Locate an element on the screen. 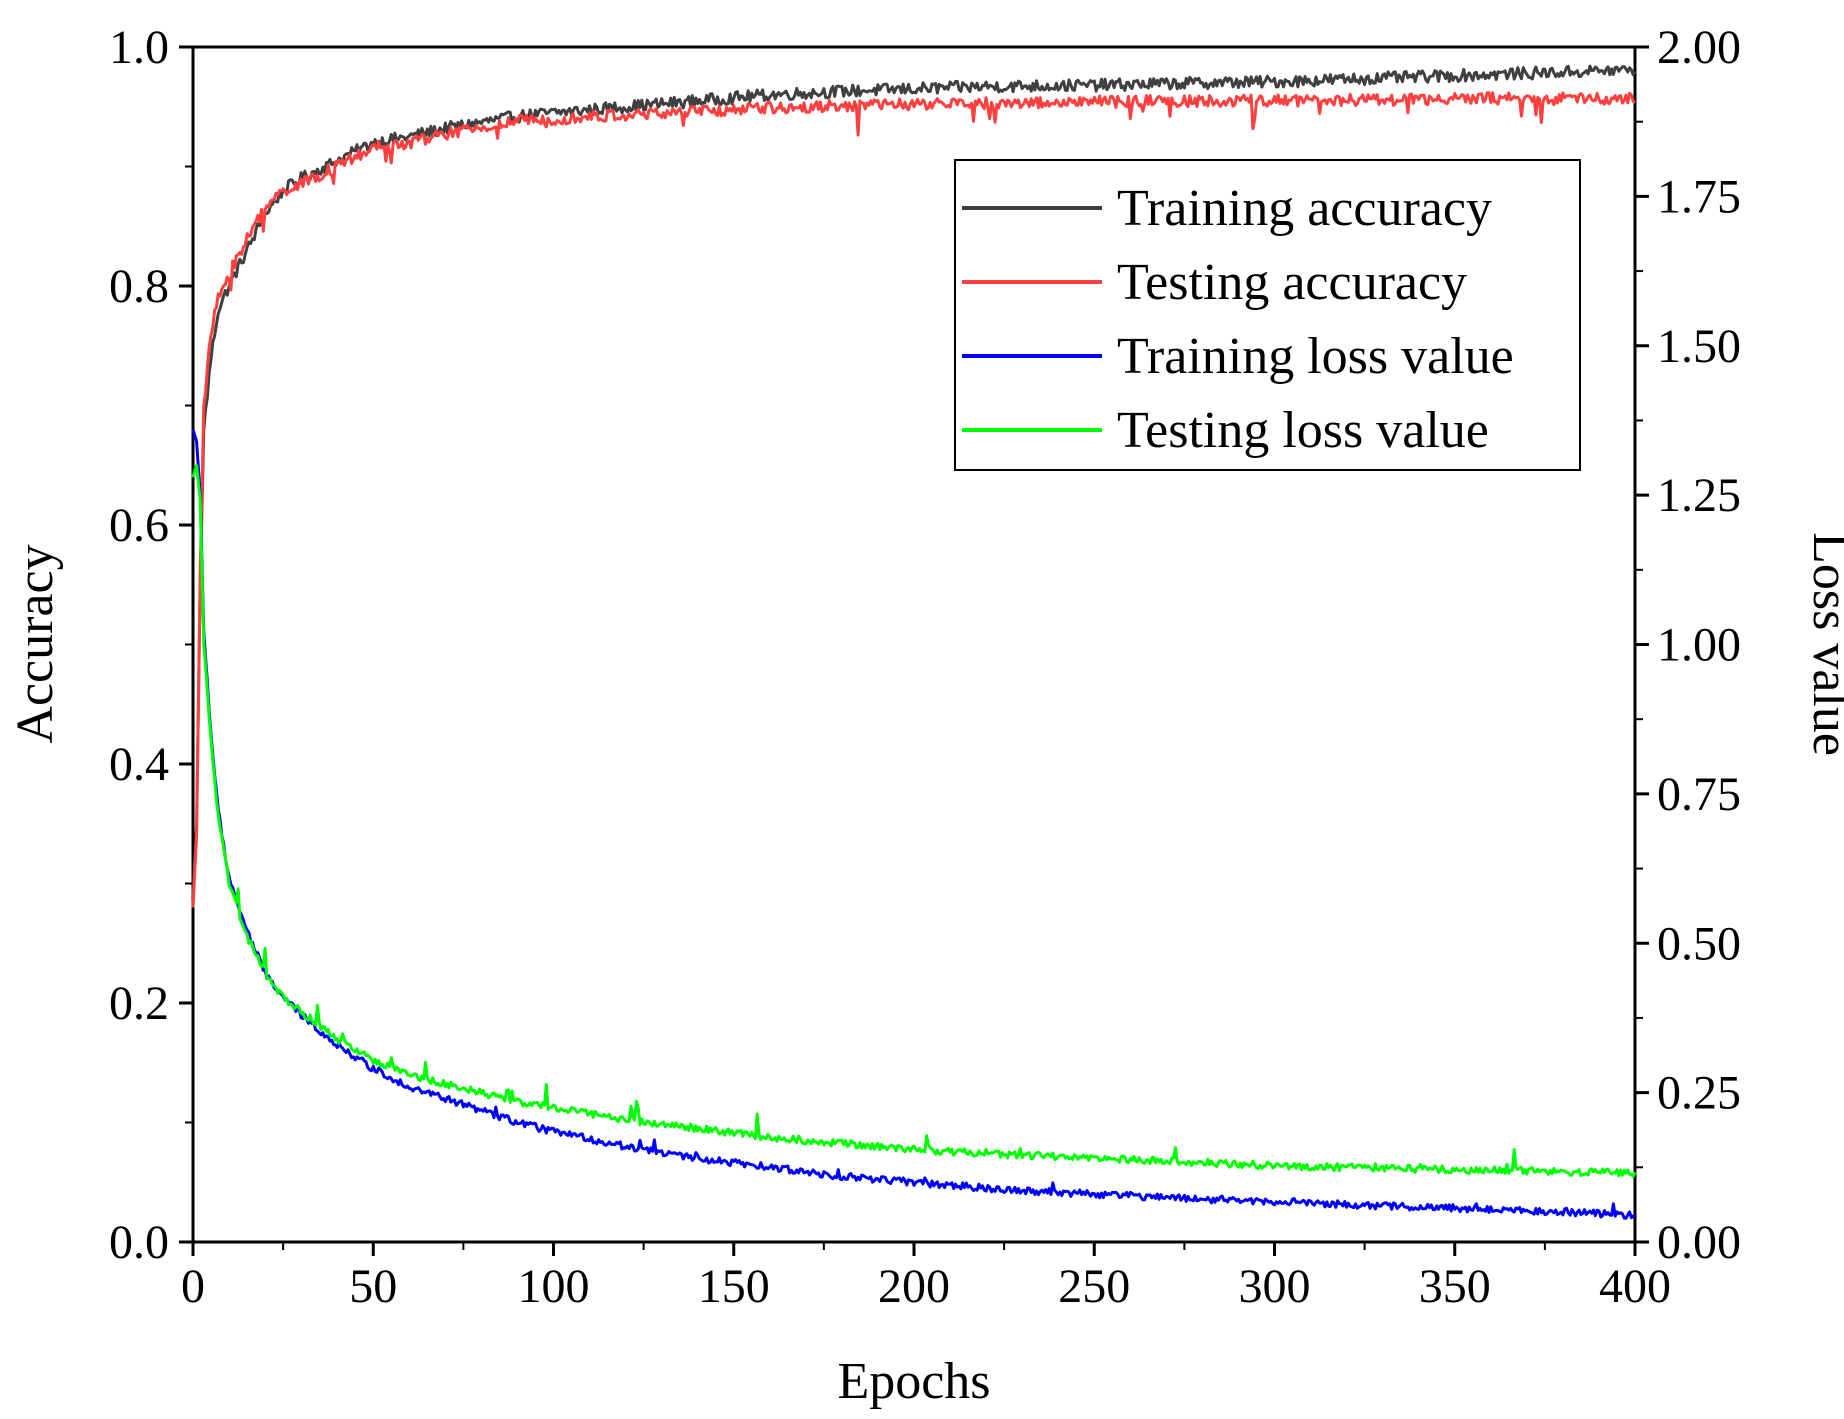 This screenshot has height=1419, width=1844. y-tick-label: 1.0 is located at coordinates (139, 47).